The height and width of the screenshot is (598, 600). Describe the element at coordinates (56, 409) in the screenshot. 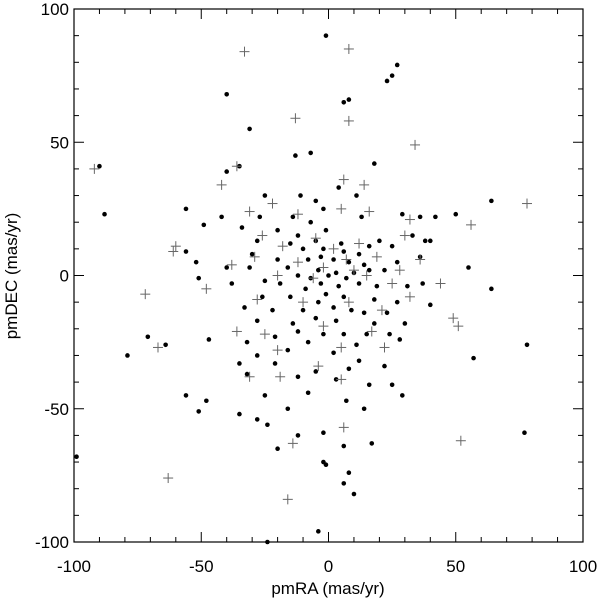

I see `y-tick-label: -50` at that location.